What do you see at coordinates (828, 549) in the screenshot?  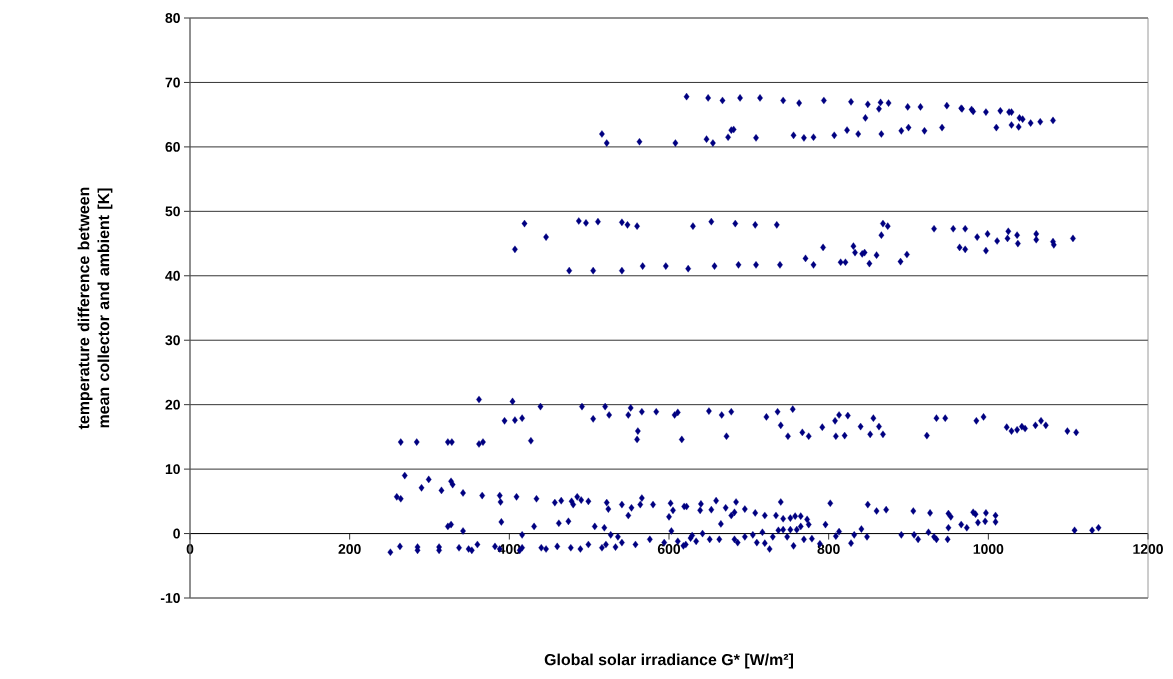 I see `x-tick-label: 800` at bounding box center [828, 549].